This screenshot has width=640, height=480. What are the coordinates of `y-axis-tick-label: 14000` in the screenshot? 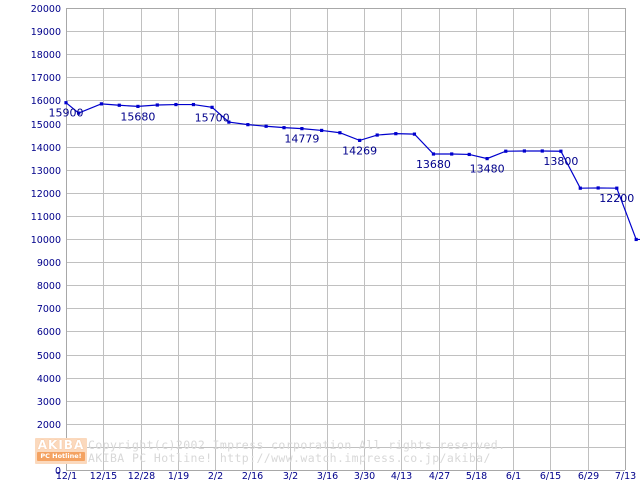 It's located at (46, 148).